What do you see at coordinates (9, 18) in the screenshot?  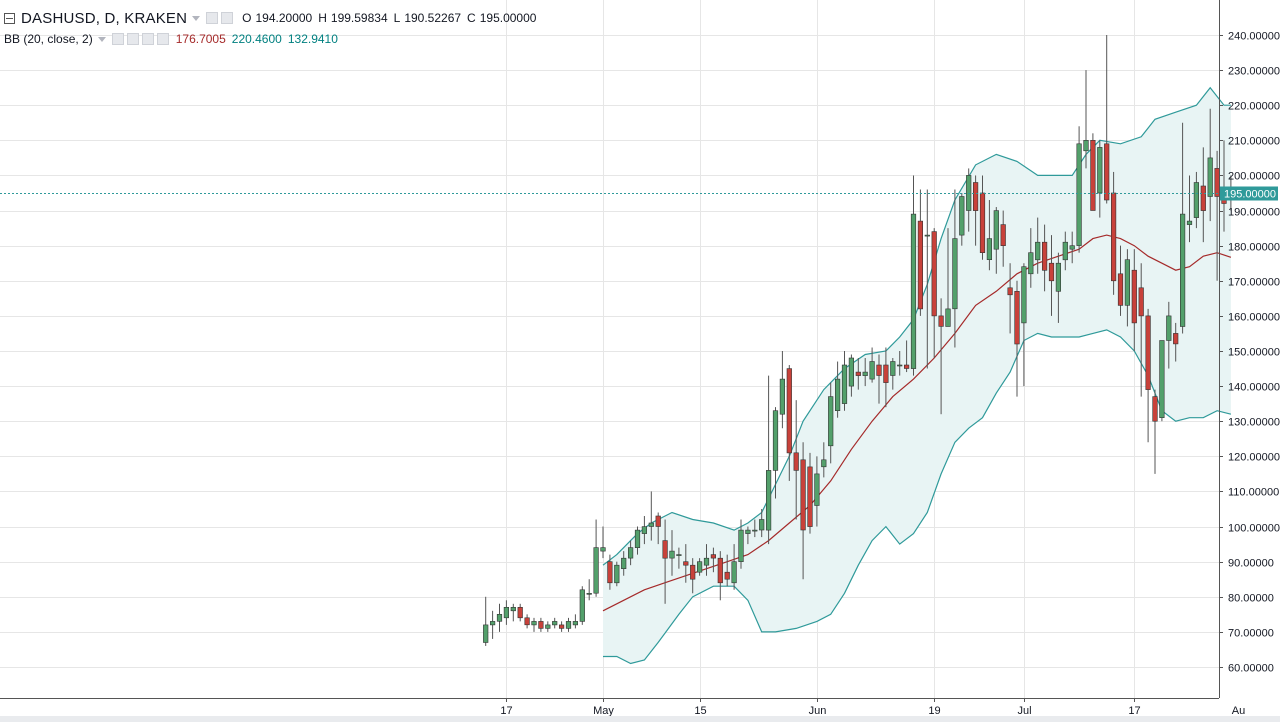 I see `collapse-icon` at bounding box center [9, 18].